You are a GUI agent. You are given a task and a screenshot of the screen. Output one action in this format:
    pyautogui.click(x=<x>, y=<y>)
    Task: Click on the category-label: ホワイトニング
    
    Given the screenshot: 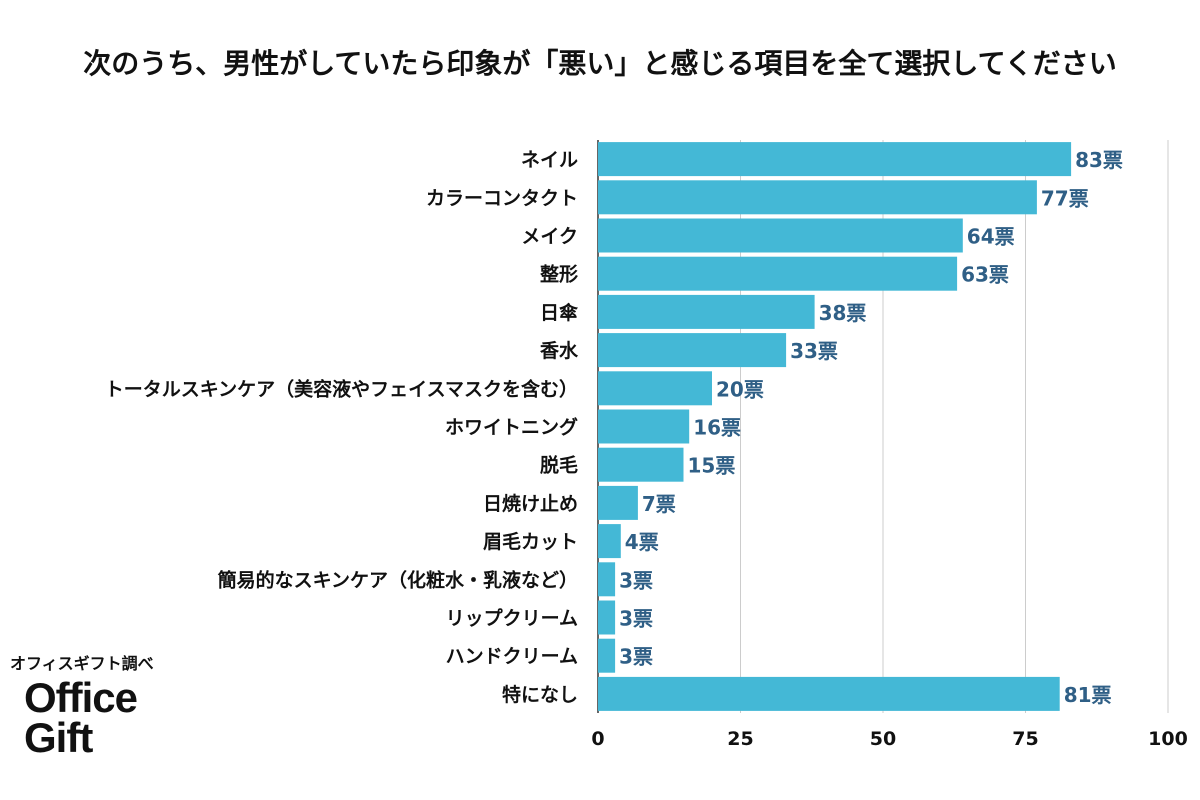 What is the action you would take?
    pyautogui.click(x=511, y=427)
    